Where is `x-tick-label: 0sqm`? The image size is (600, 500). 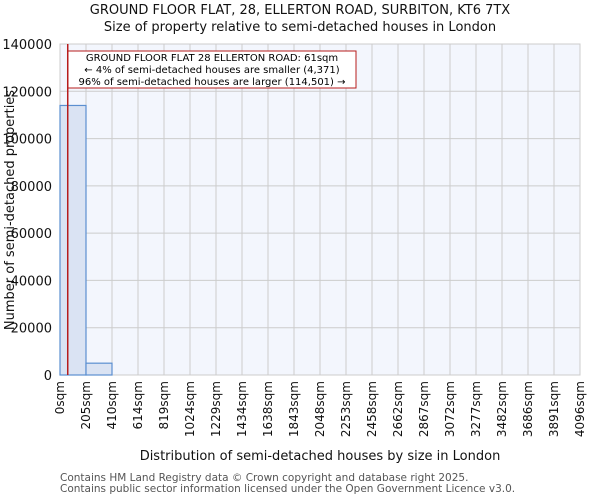
x-tick-label: 0sqm is located at coordinates (60, 397).